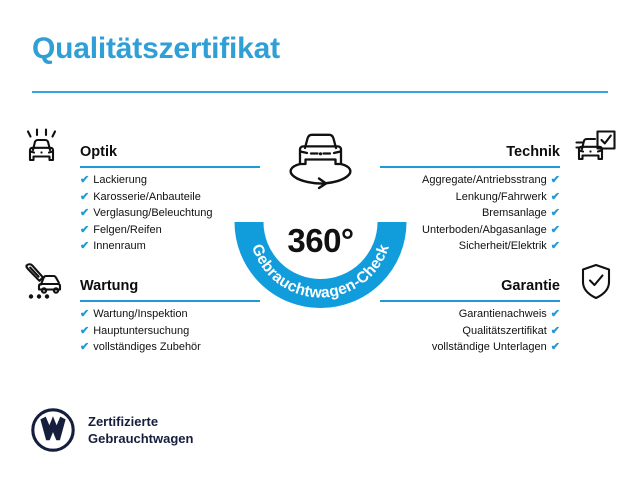 This screenshot has width=640, height=480. I want to click on list-item-label: vollständiges Zubehör, so click(147, 347).